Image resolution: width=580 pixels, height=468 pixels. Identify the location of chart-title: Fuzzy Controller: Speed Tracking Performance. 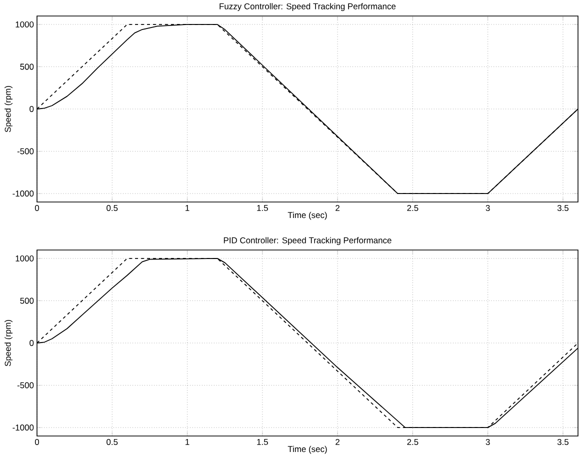
(308, 7).